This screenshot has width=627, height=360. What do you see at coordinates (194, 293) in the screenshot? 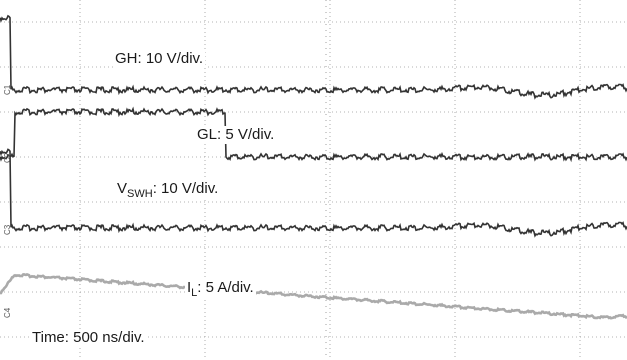
I see `il-label-subscript: L` at bounding box center [194, 293].